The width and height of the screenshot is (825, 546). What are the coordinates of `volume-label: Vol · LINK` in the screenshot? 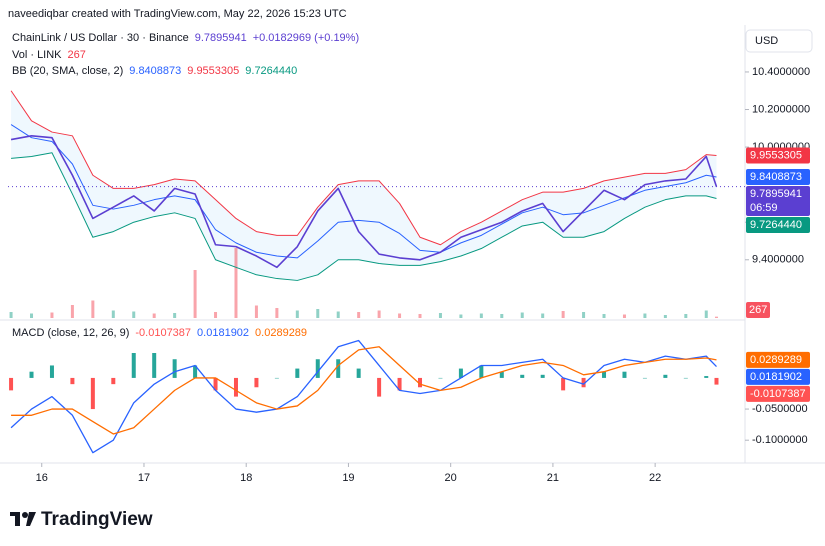 It's located at (37, 55).